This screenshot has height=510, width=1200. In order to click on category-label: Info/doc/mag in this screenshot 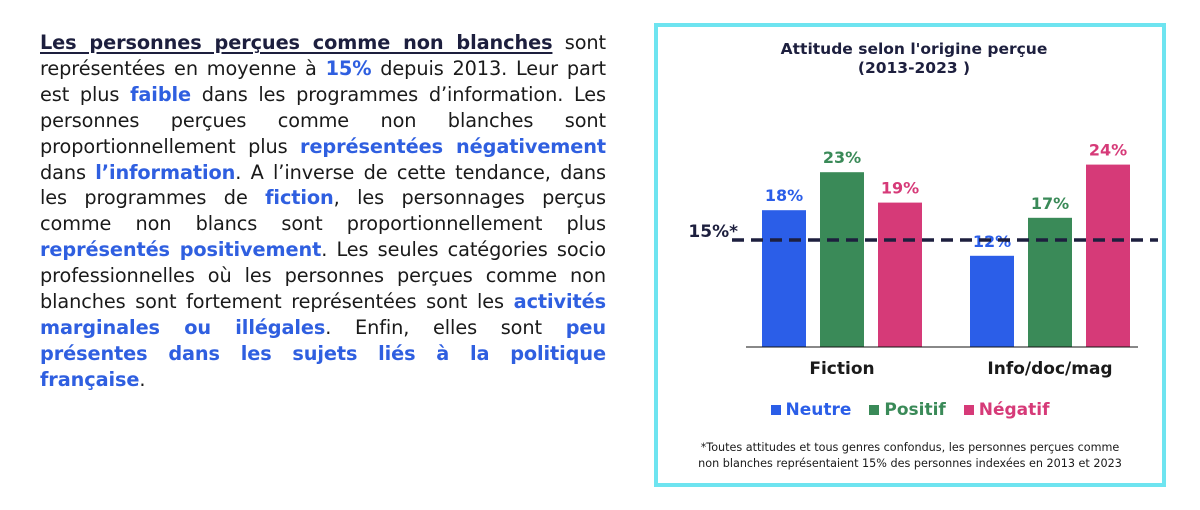, I will do `click(1049, 369)`.